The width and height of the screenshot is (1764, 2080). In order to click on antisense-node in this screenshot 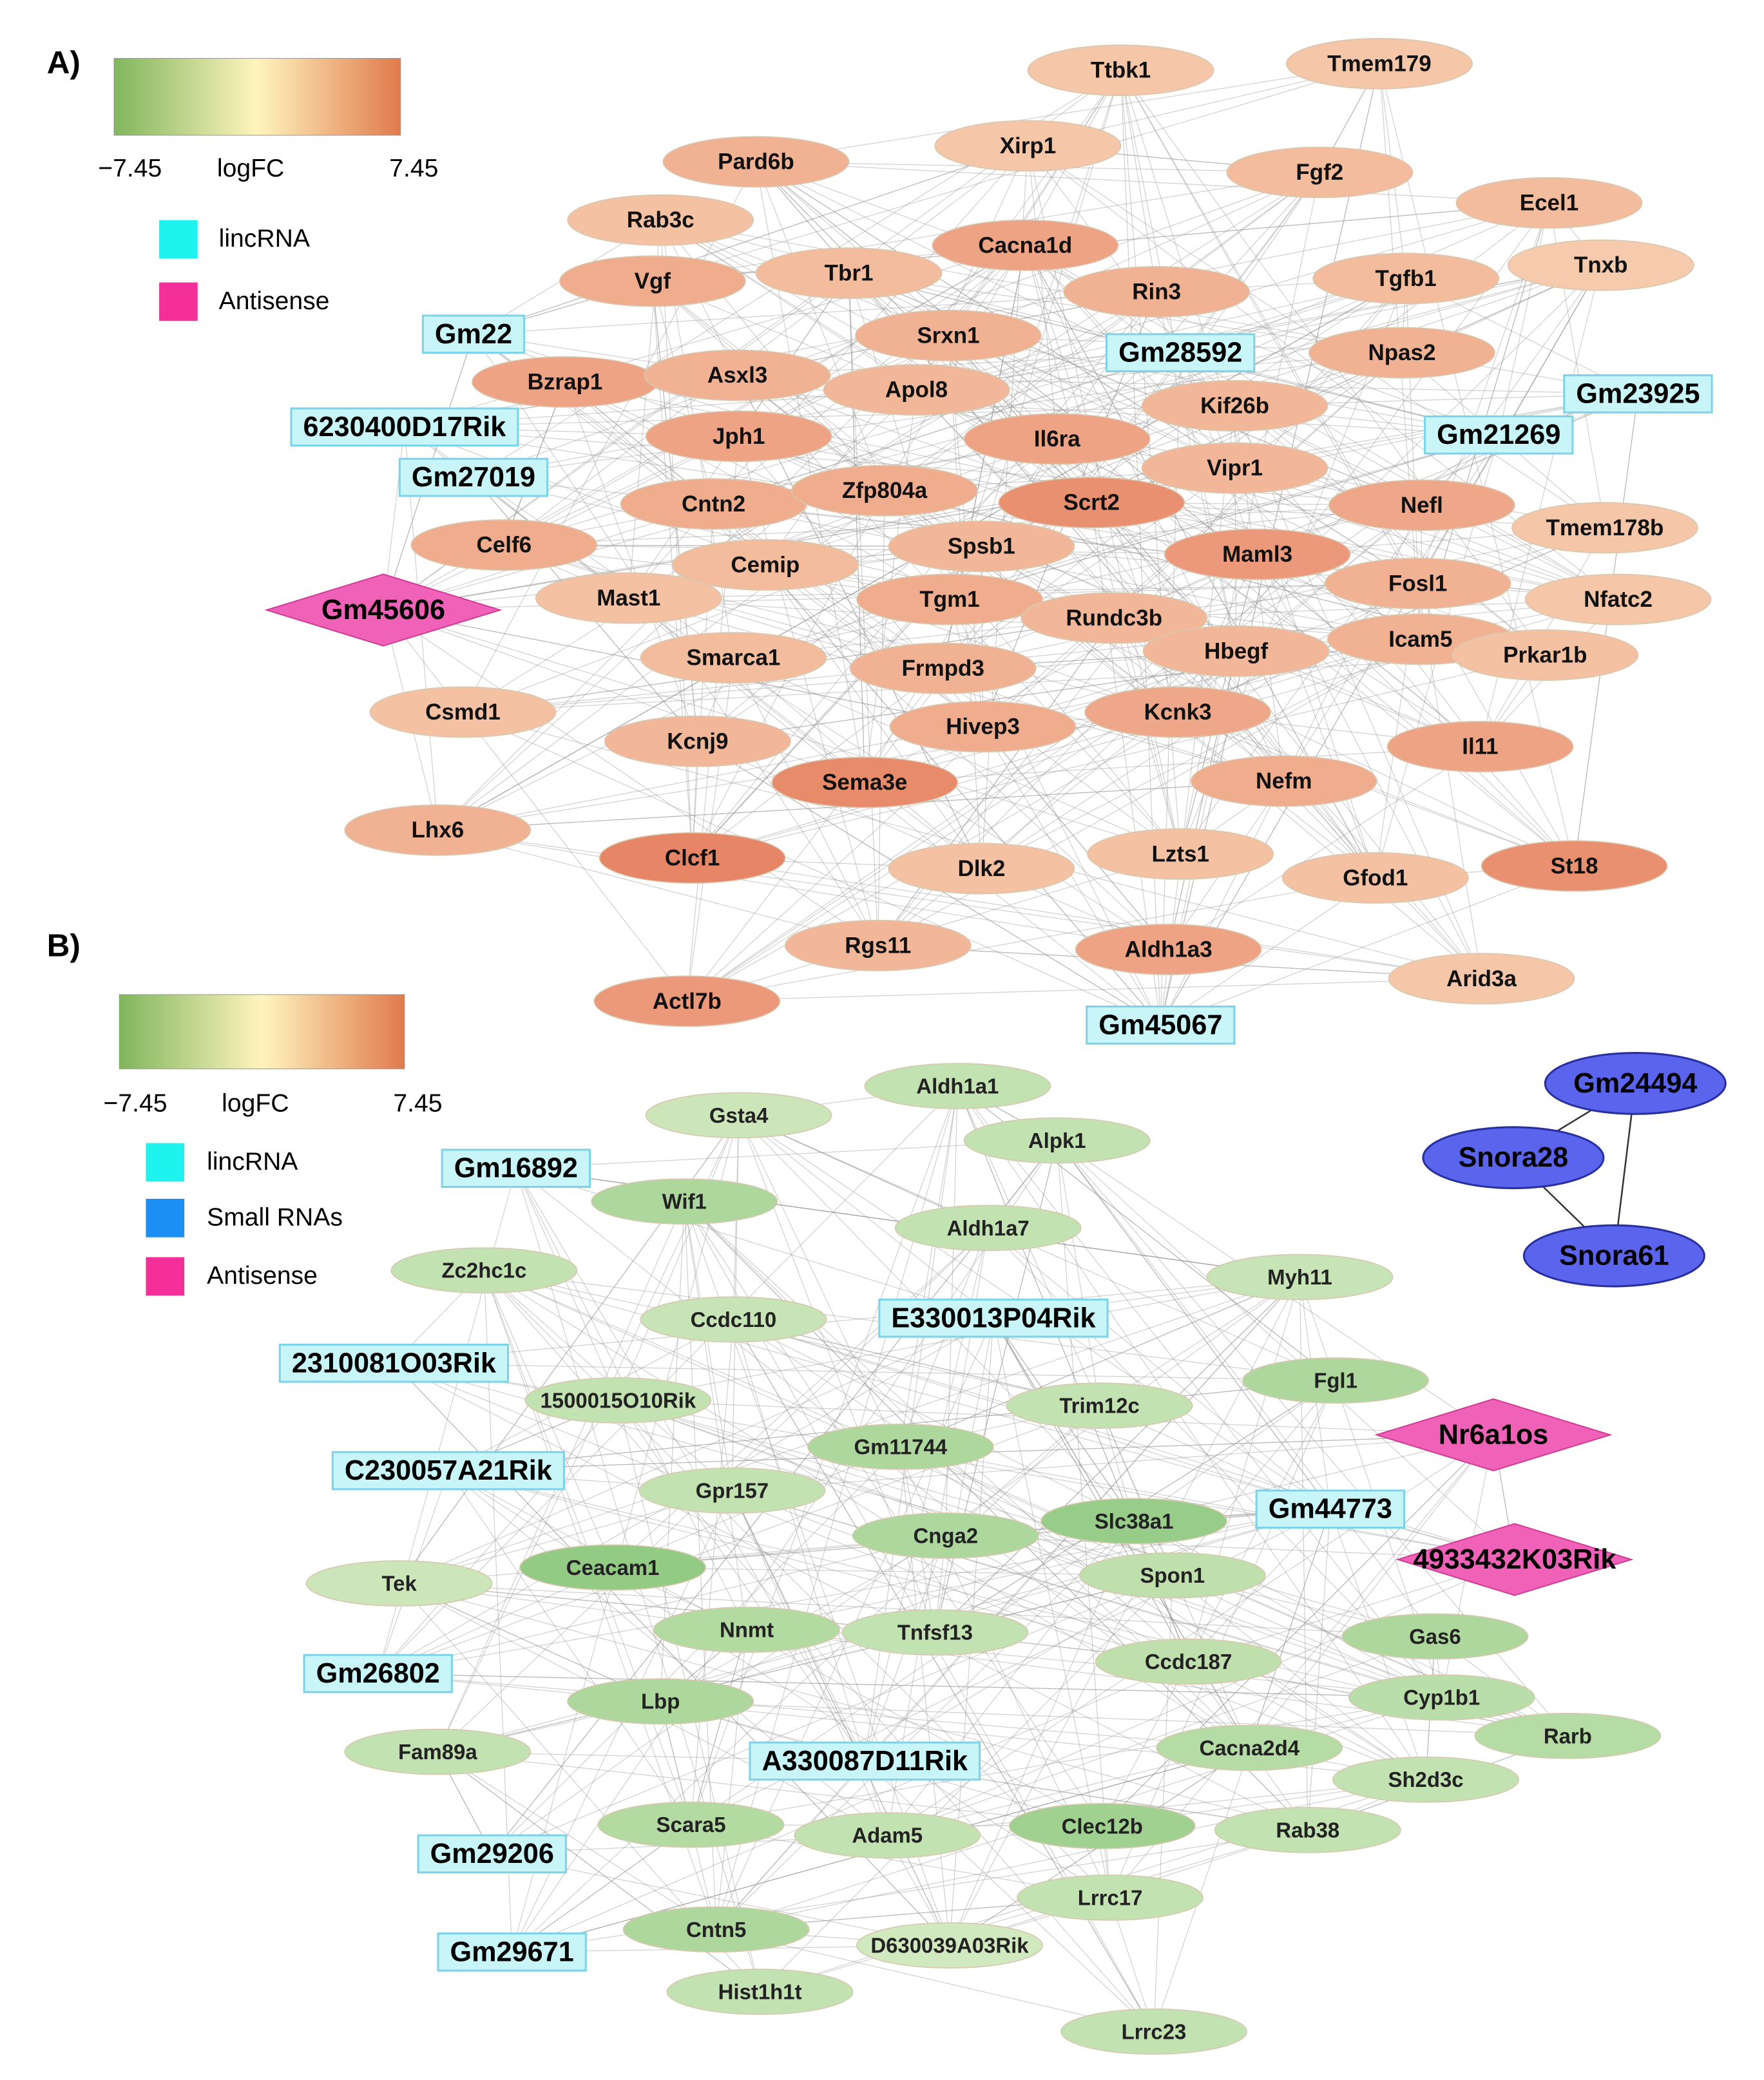, I will do `click(1514, 1559)`.